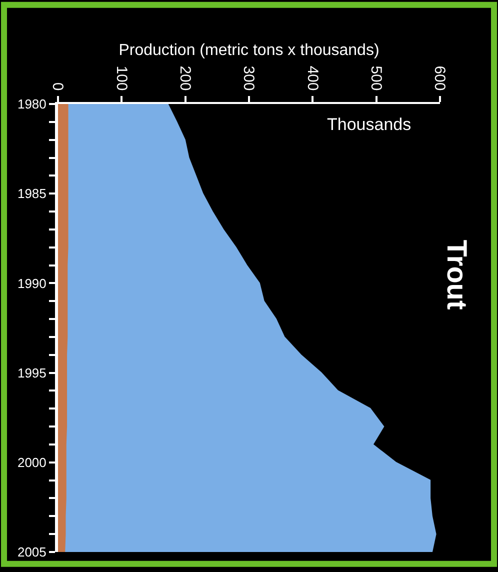 The width and height of the screenshot is (498, 572). What do you see at coordinates (312, 78) in the screenshot?
I see `x-tick-label: 400` at bounding box center [312, 78].